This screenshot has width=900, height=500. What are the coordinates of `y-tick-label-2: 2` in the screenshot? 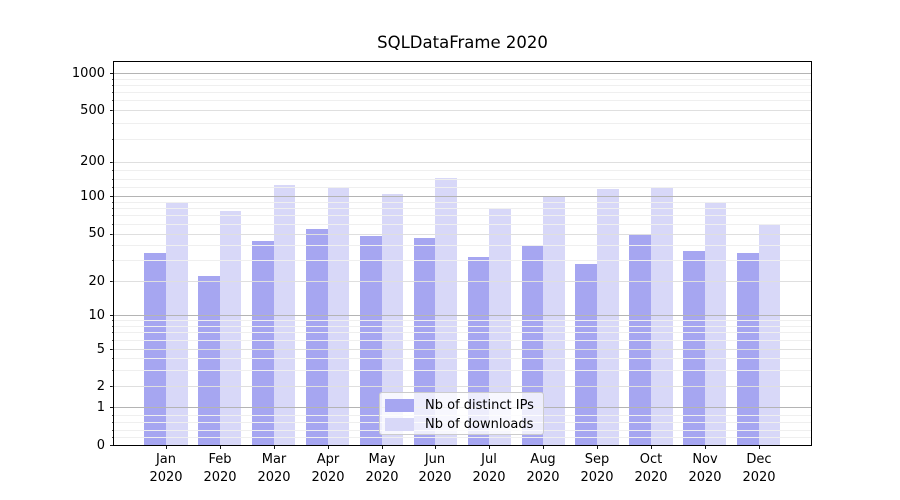 It's located at (100, 386).